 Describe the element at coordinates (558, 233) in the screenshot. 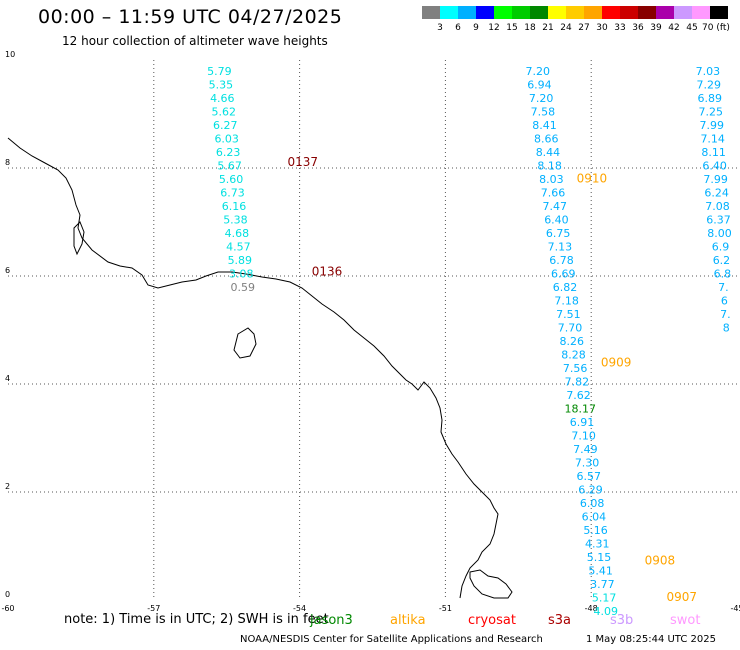

I see `wave-height-value: 6.75` at that location.